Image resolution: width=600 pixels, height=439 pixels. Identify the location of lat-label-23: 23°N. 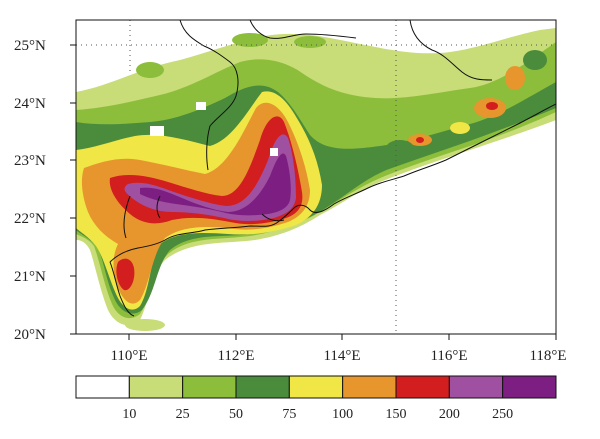
(30, 161).